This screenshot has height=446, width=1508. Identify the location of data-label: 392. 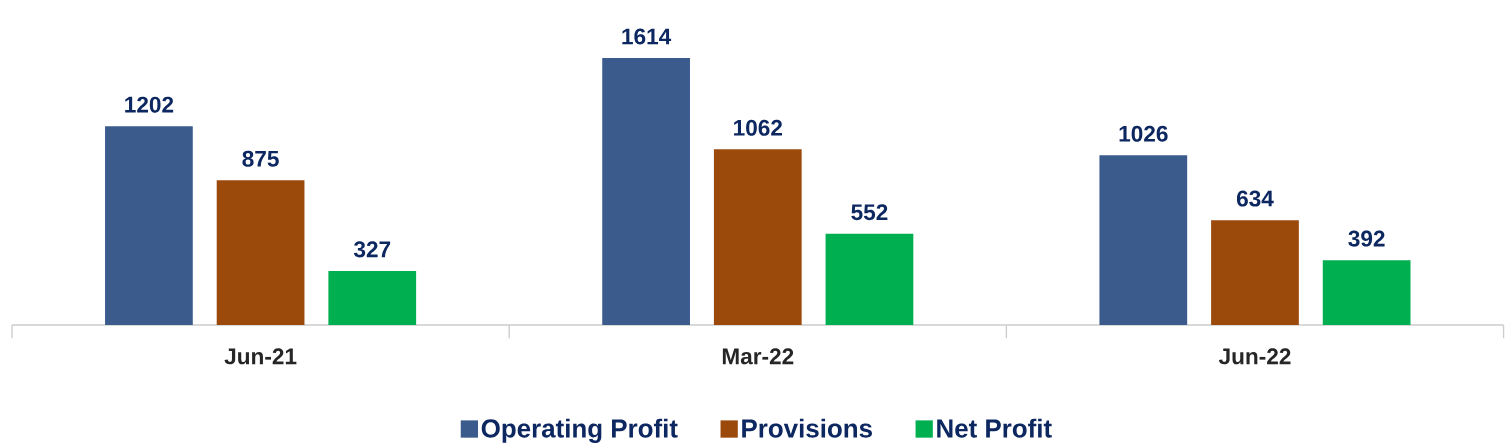
(1366, 238).